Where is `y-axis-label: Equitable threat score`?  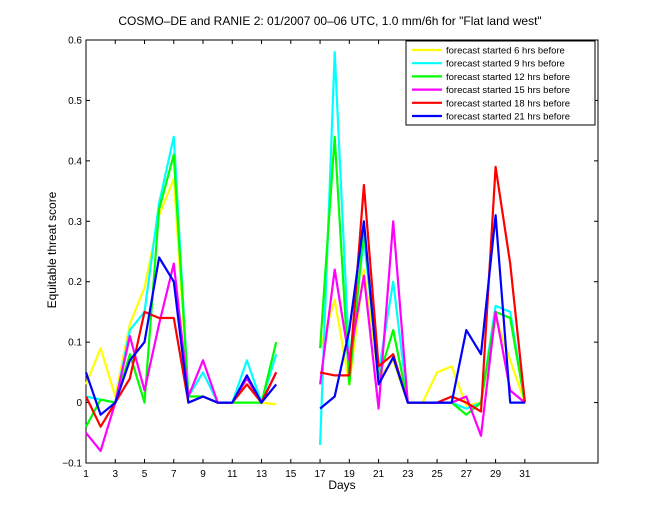 y-axis-label: Equitable threat score is located at coordinates (52, 250).